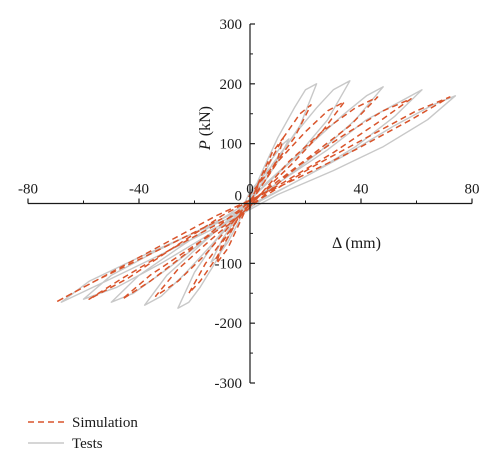  Describe the element at coordinates (229, 264) in the screenshot. I see `y-tick-label: -100` at that location.